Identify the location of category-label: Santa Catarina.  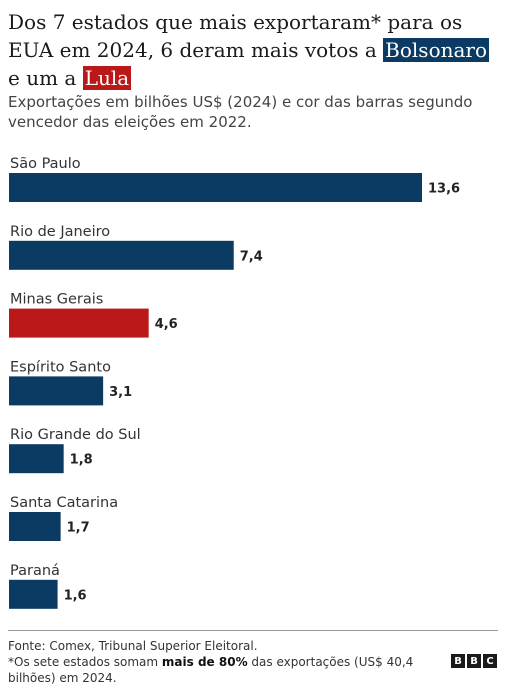
(64, 503).